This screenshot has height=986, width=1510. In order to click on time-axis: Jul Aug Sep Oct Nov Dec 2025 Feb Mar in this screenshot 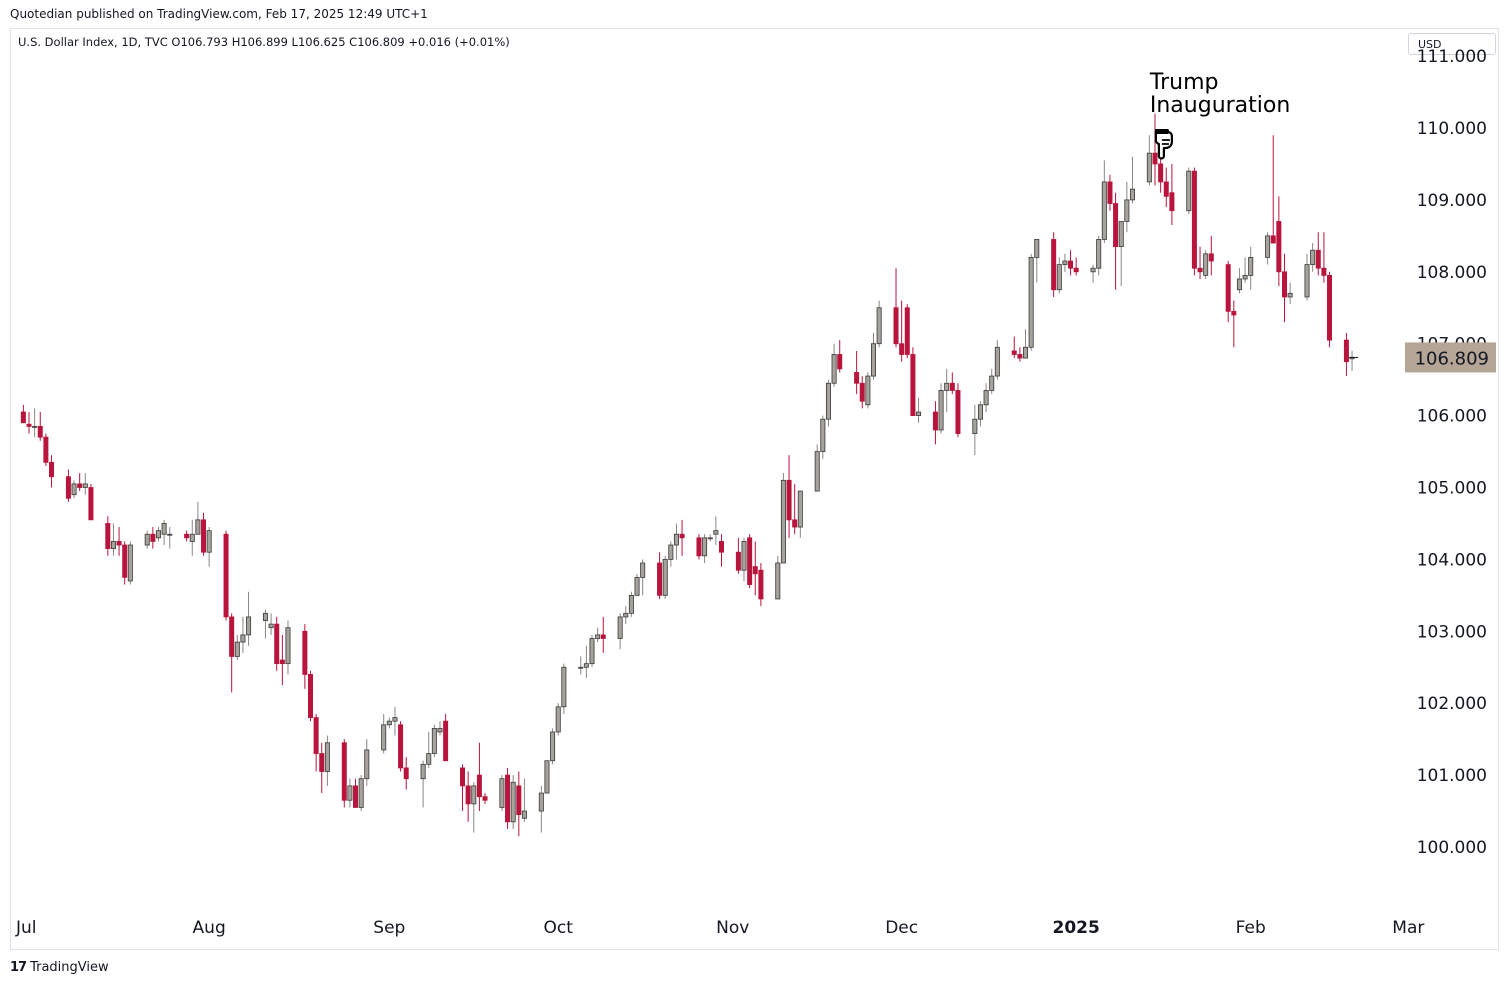, I will do `click(719, 928)`.